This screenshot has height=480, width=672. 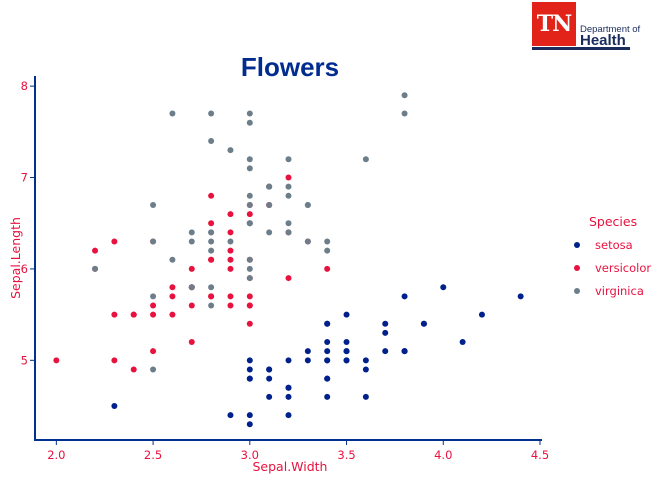 I want to click on legend-item-virginica: virginica, so click(x=619, y=291).